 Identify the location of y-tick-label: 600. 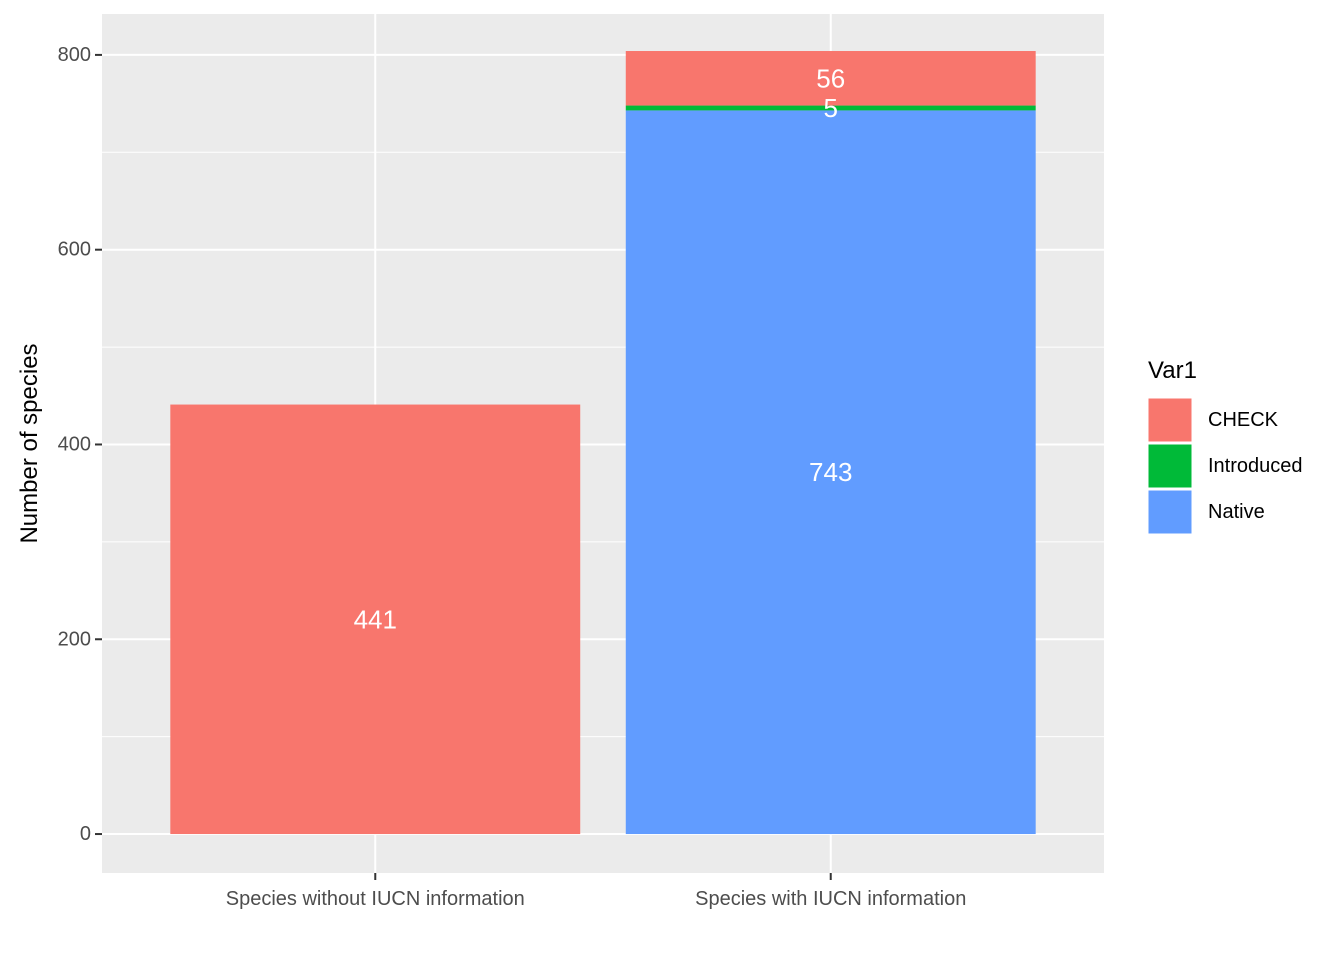
(74, 250).